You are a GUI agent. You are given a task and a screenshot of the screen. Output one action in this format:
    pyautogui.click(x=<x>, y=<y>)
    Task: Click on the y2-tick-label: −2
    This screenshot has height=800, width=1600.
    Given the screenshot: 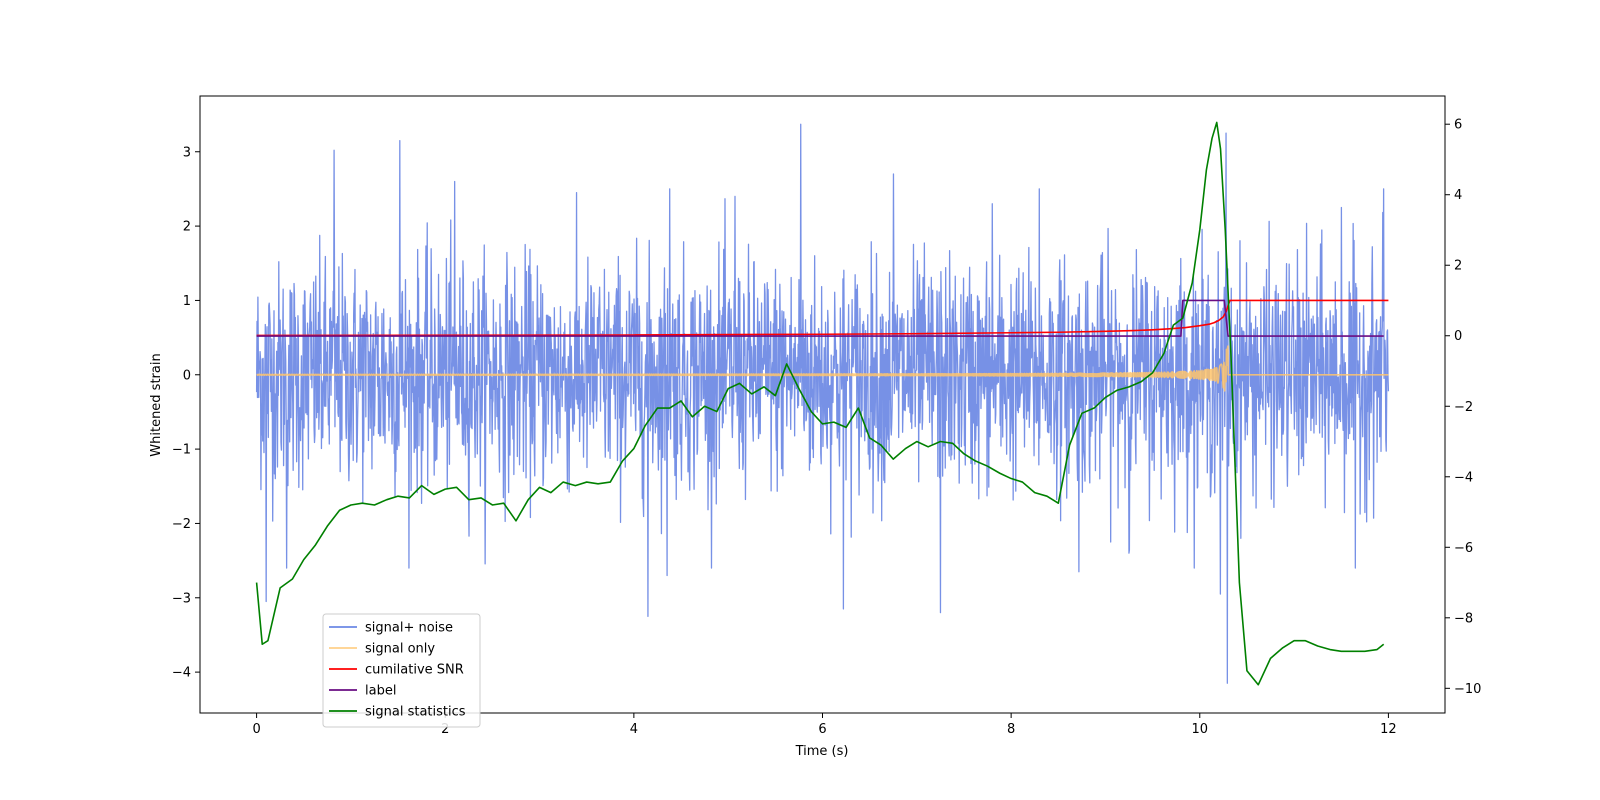 What is the action you would take?
    pyautogui.click(x=1463, y=407)
    